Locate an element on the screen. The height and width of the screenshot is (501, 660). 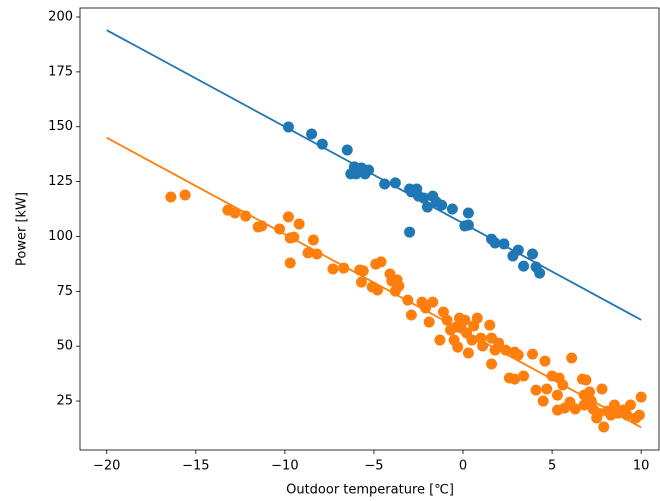
y-tick-label: 25 is located at coordinates (64, 401).